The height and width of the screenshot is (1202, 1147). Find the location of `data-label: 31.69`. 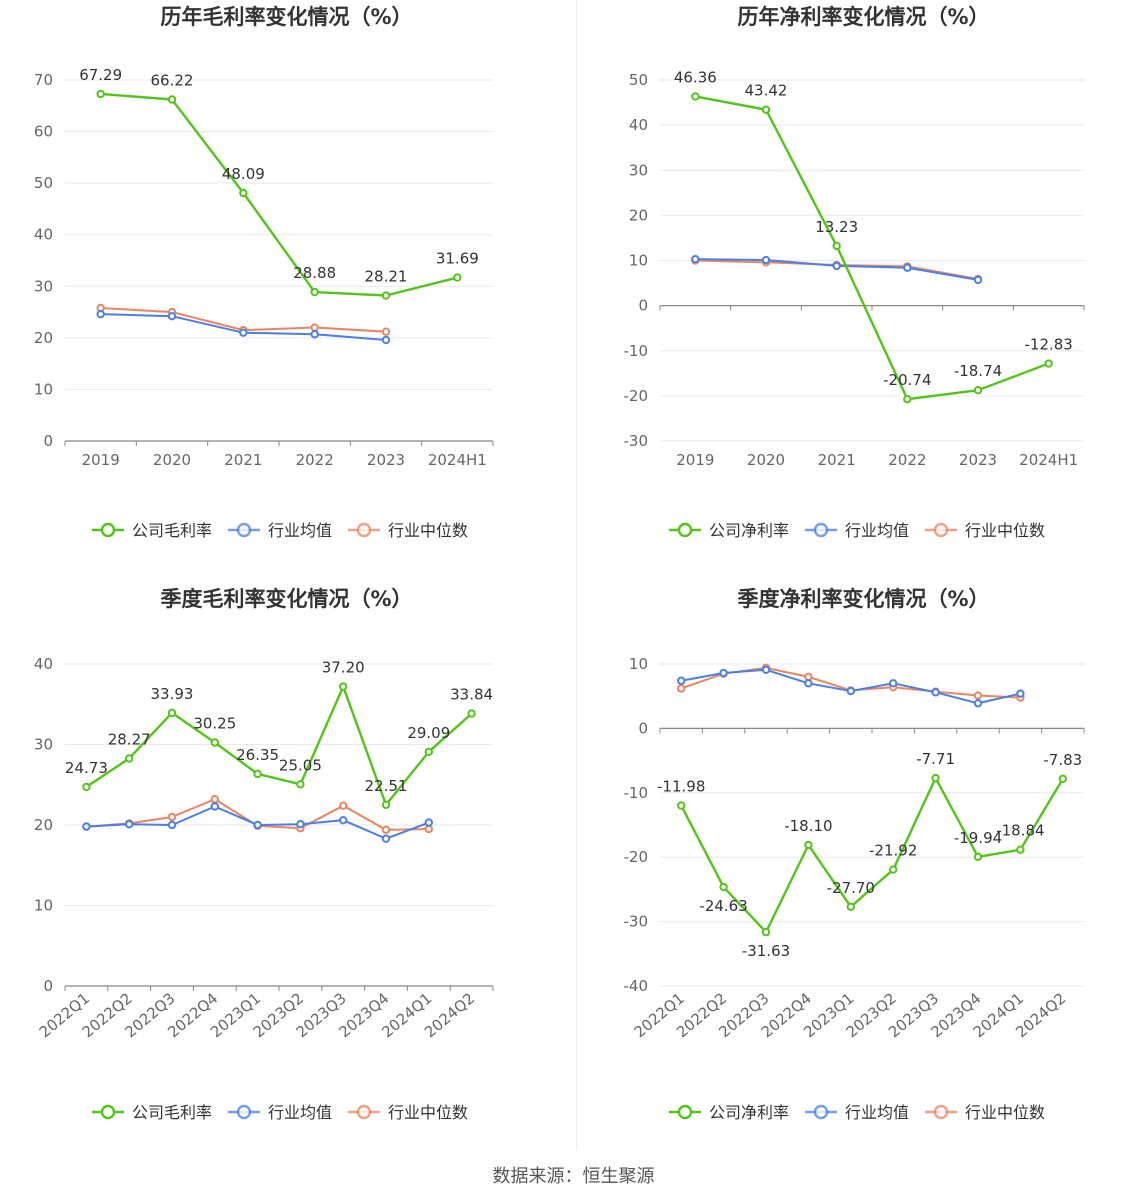

data-label: 31.69 is located at coordinates (457, 259).